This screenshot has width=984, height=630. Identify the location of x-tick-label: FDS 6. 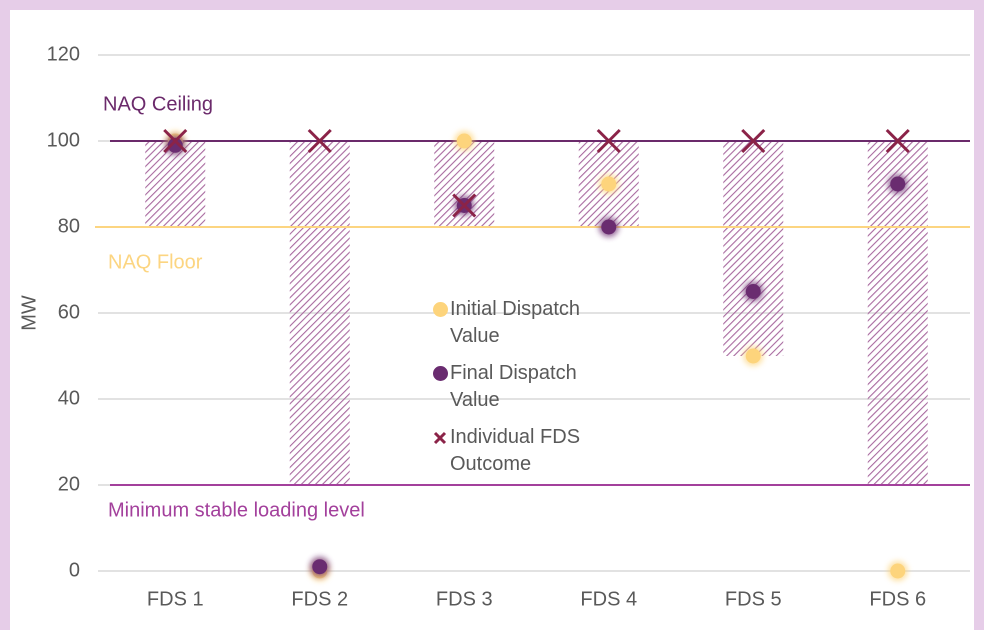
(897, 599).